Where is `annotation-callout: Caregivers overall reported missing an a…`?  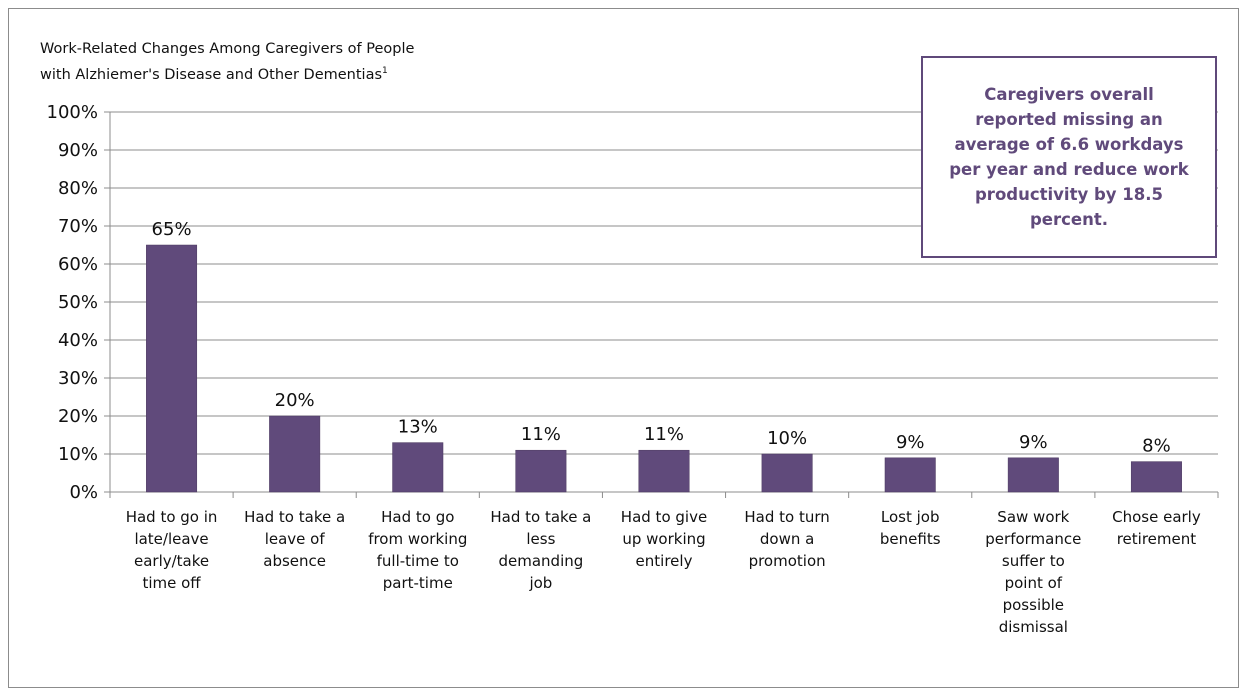 annotation-callout: Caregivers overall reported missing an a… is located at coordinates (1069, 157).